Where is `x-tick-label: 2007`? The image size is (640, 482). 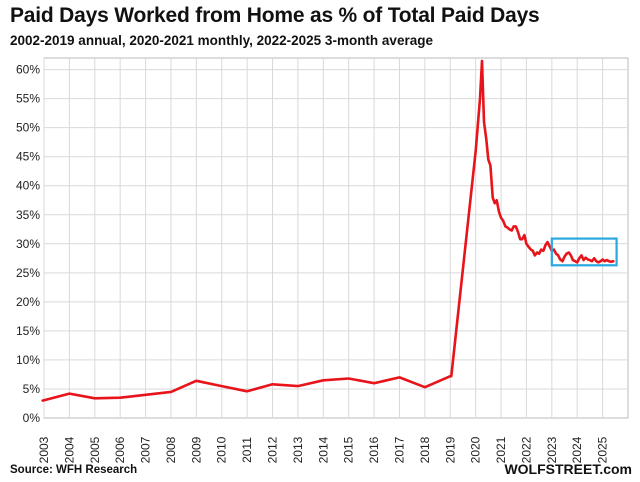 x-tick-label: 2007 is located at coordinates (146, 449).